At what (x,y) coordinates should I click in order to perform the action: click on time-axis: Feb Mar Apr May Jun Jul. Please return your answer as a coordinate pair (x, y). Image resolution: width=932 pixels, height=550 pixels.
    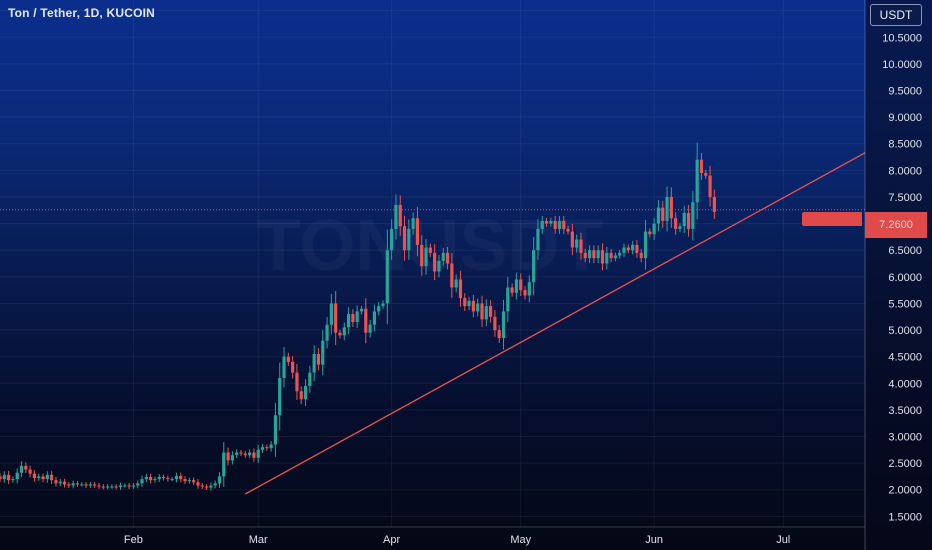
    Looking at the image, I should click on (432, 536).